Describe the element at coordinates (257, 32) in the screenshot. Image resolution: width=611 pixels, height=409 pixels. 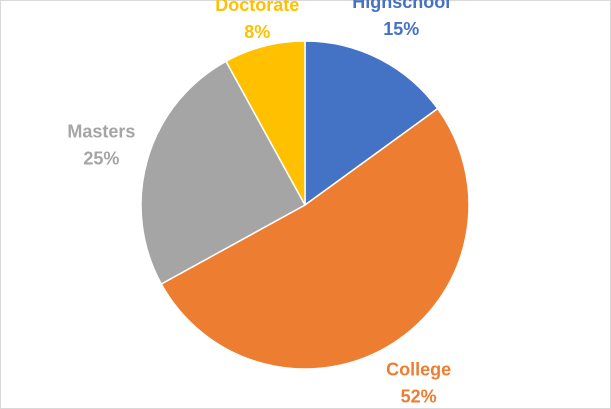
I see `value-label: 8%` at that location.